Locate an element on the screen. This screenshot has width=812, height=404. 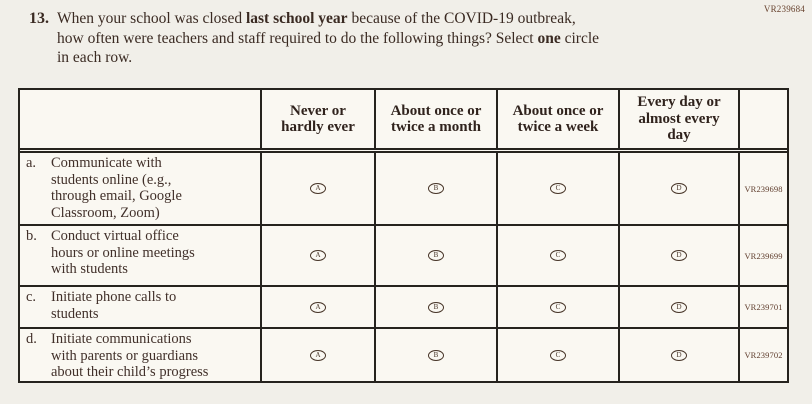
header-cell-never: Never or hardly ever is located at coordinates (317, 119).